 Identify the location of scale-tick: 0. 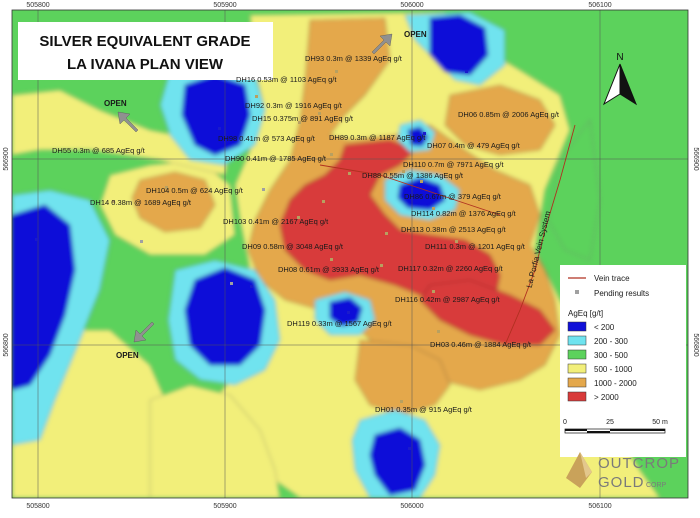
(565, 422).